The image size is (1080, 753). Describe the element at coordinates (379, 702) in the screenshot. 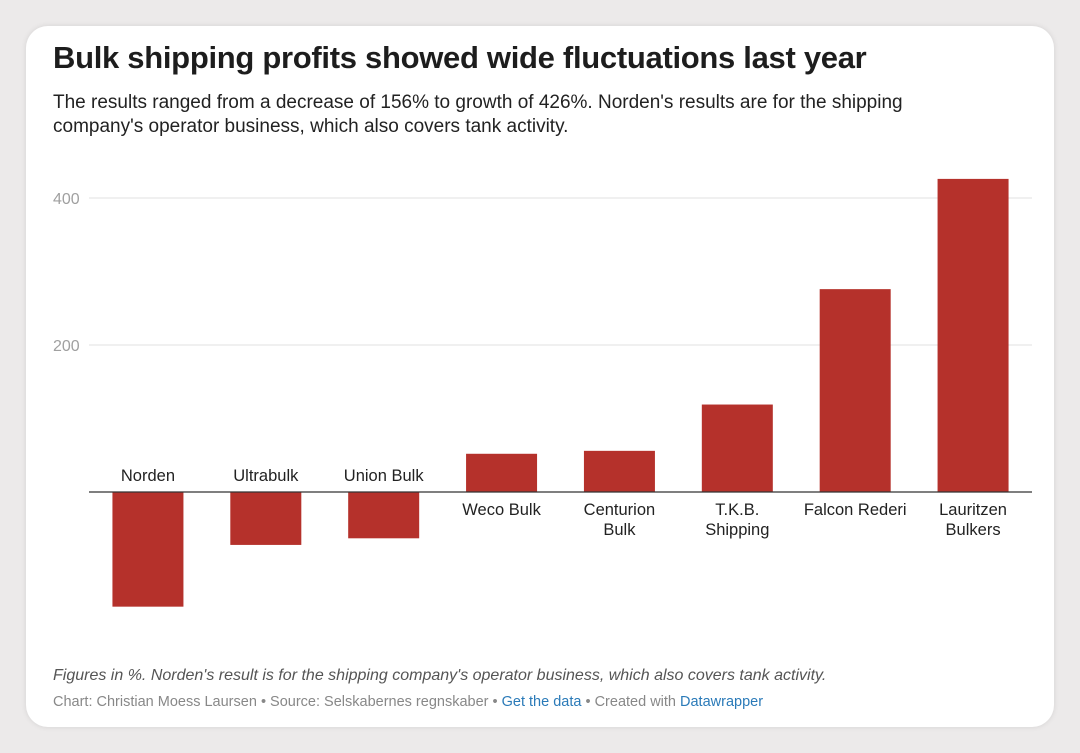

I see `chart-source: Source: Selskabernes regnskaber` at that location.